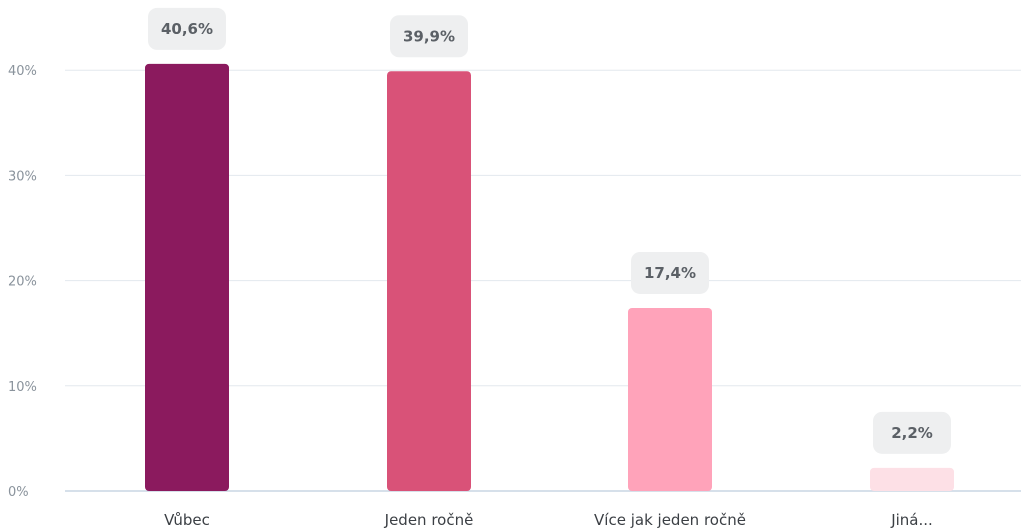 The width and height of the screenshot is (1021, 532). I want to click on y-tick-label: 10%, so click(22, 387).